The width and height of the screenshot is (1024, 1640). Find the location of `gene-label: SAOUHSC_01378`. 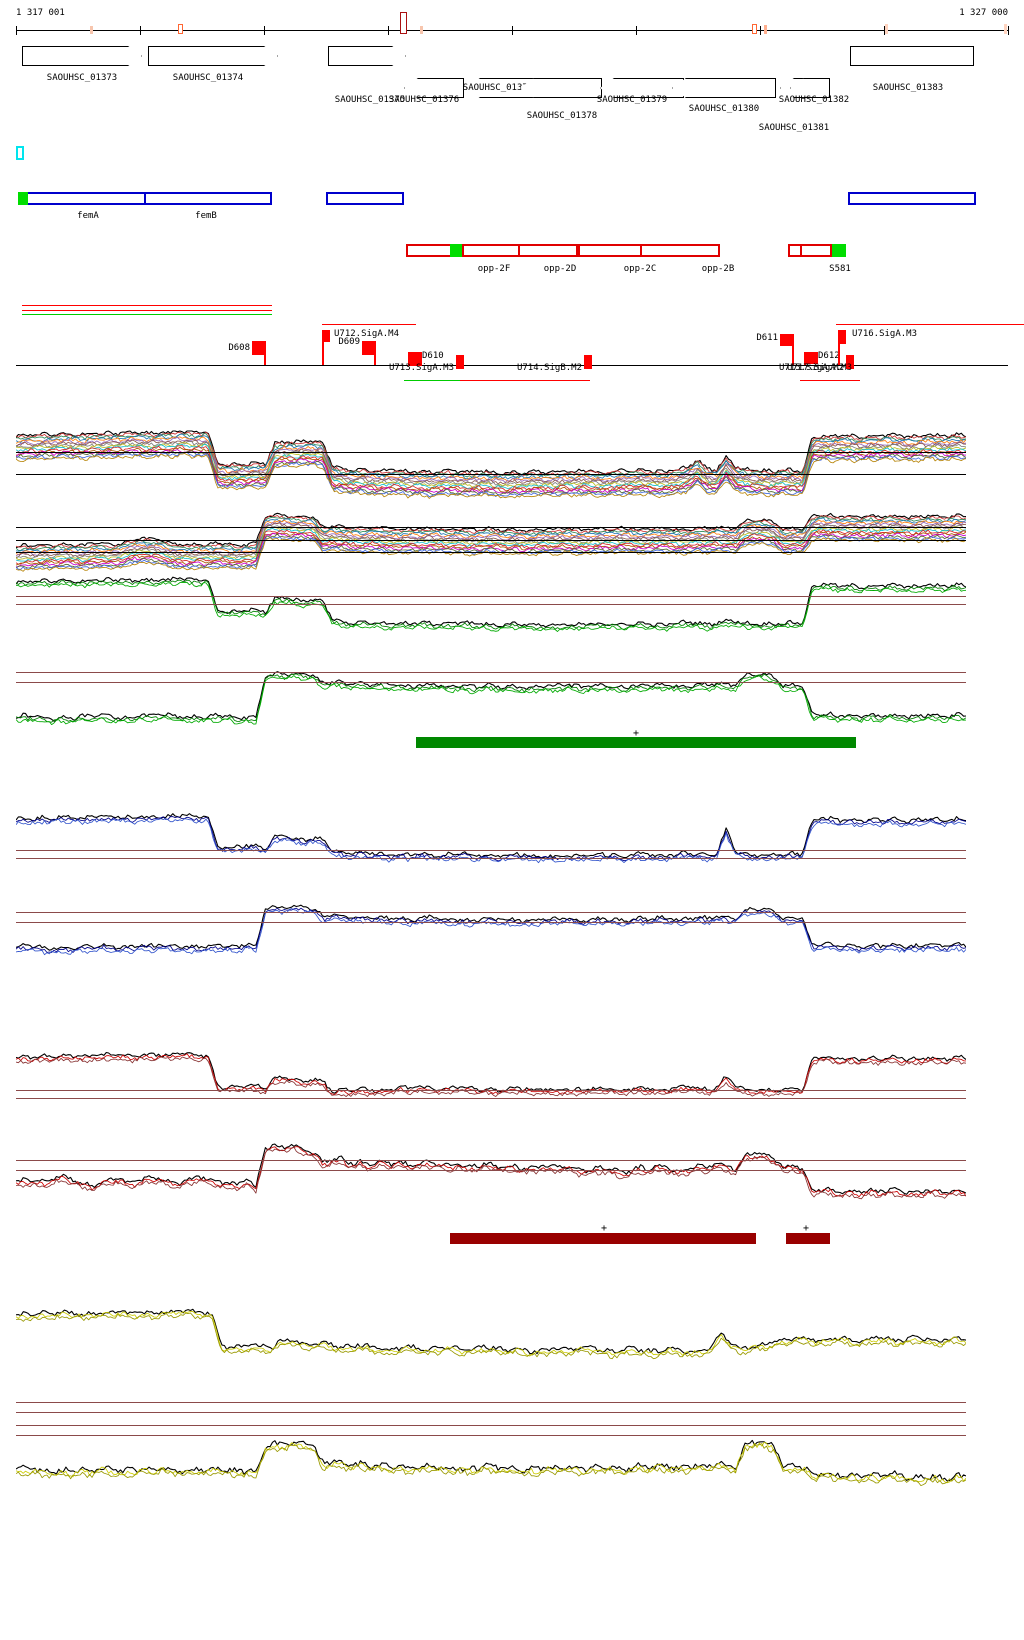

gene-label: SAOUHSC_01378 is located at coordinates (562, 116).